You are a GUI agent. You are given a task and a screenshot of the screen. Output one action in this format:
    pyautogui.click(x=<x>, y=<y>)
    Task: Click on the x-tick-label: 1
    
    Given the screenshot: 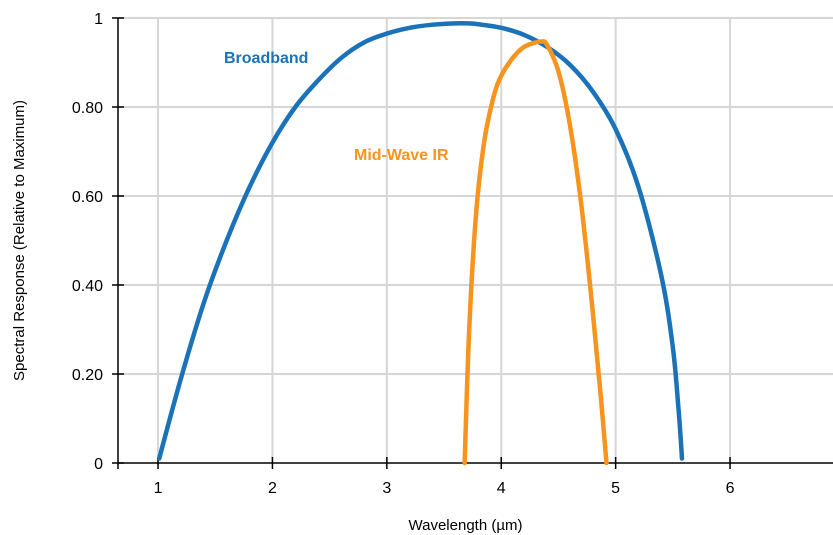 What is the action you would take?
    pyautogui.click(x=158, y=488)
    